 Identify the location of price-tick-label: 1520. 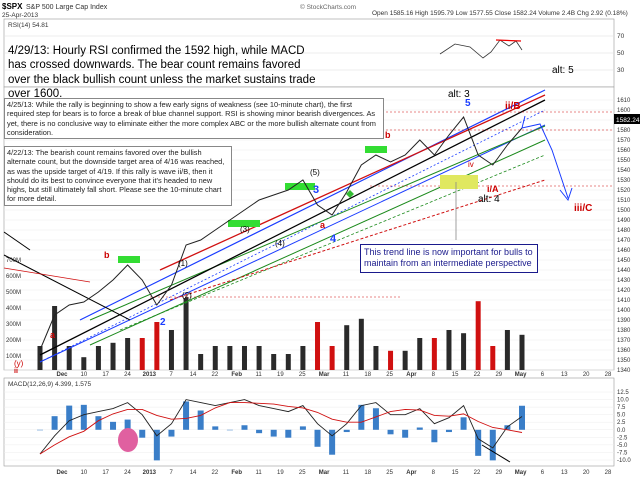
(624, 191).